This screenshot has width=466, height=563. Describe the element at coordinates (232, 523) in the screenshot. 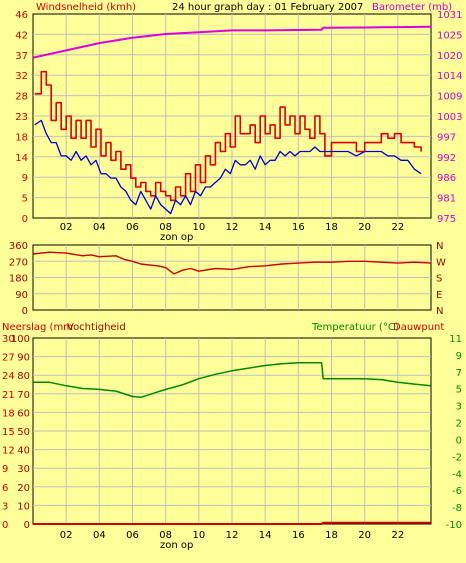

I see `rain-line` at that location.